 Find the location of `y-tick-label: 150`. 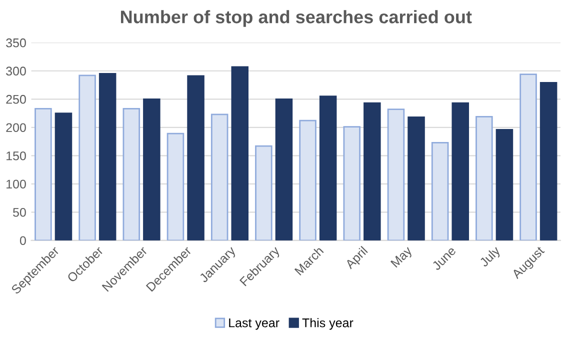

y-tick-label: 150 is located at coordinates (16, 155).